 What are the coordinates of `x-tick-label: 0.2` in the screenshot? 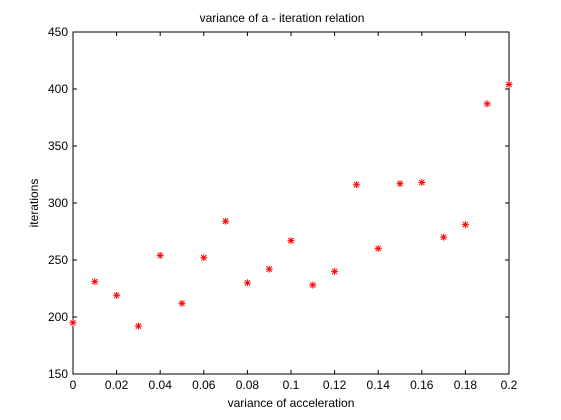 It's located at (509, 385).